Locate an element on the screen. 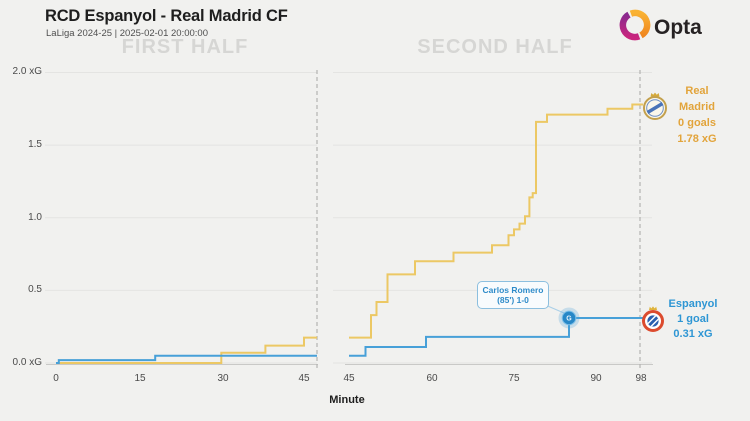 The image size is (750, 421). goal-marker is located at coordinates (569, 318).